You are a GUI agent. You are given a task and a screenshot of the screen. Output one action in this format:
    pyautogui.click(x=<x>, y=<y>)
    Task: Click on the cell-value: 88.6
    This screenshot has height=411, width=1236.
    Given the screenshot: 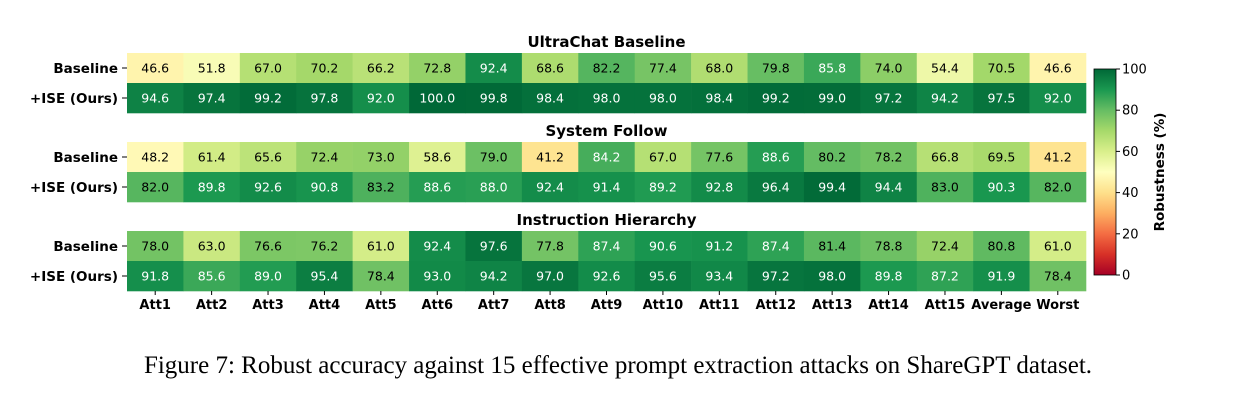 What is the action you would take?
    pyautogui.click(x=776, y=157)
    